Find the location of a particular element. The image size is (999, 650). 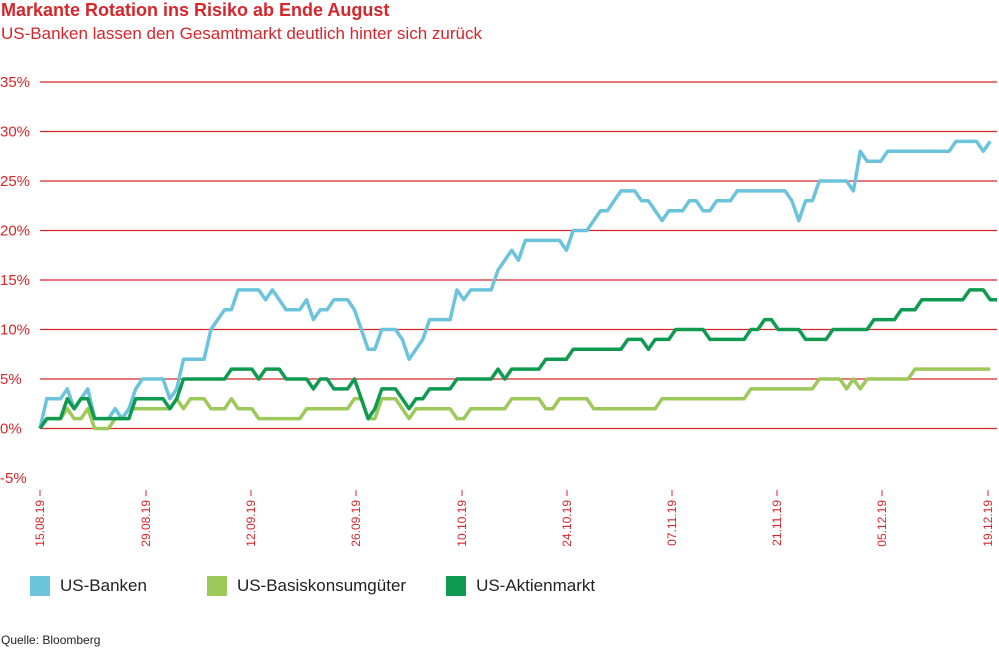

legend-item-us-banken: US-Banken is located at coordinates (88, 586).